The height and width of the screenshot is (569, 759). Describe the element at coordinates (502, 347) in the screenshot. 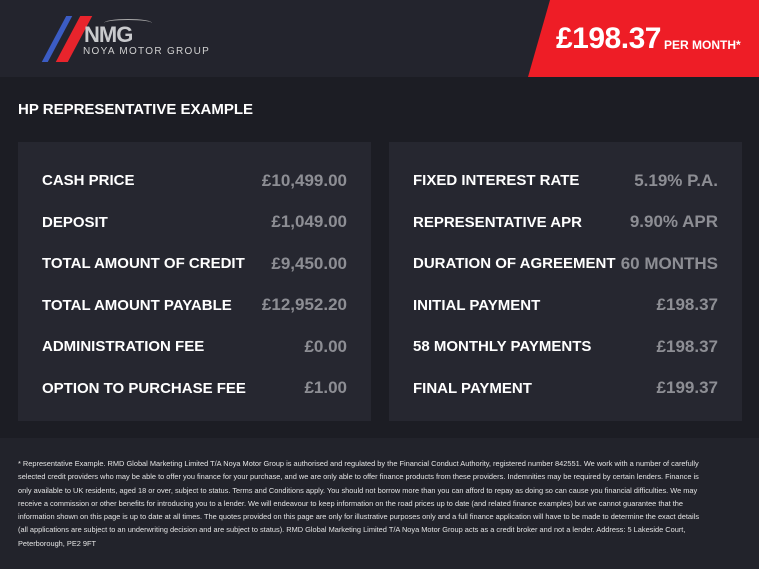

I see `row-label: 58 MONTHLY PAYMENTS` at that location.